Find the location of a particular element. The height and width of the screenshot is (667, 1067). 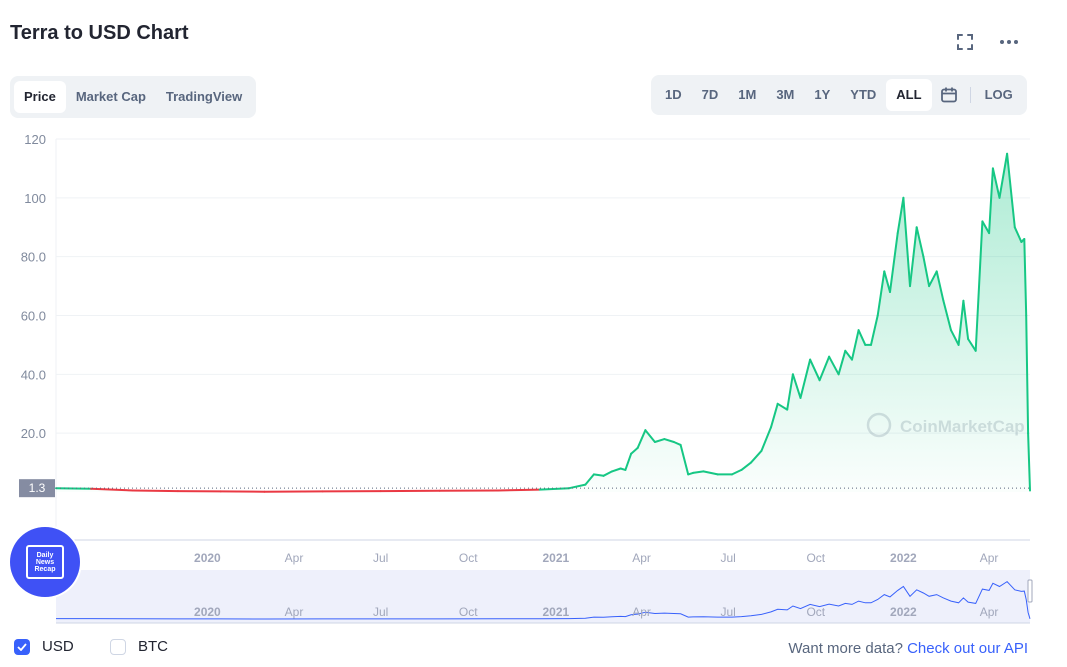

y-tick-label: 100 is located at coordinates (35, 198).